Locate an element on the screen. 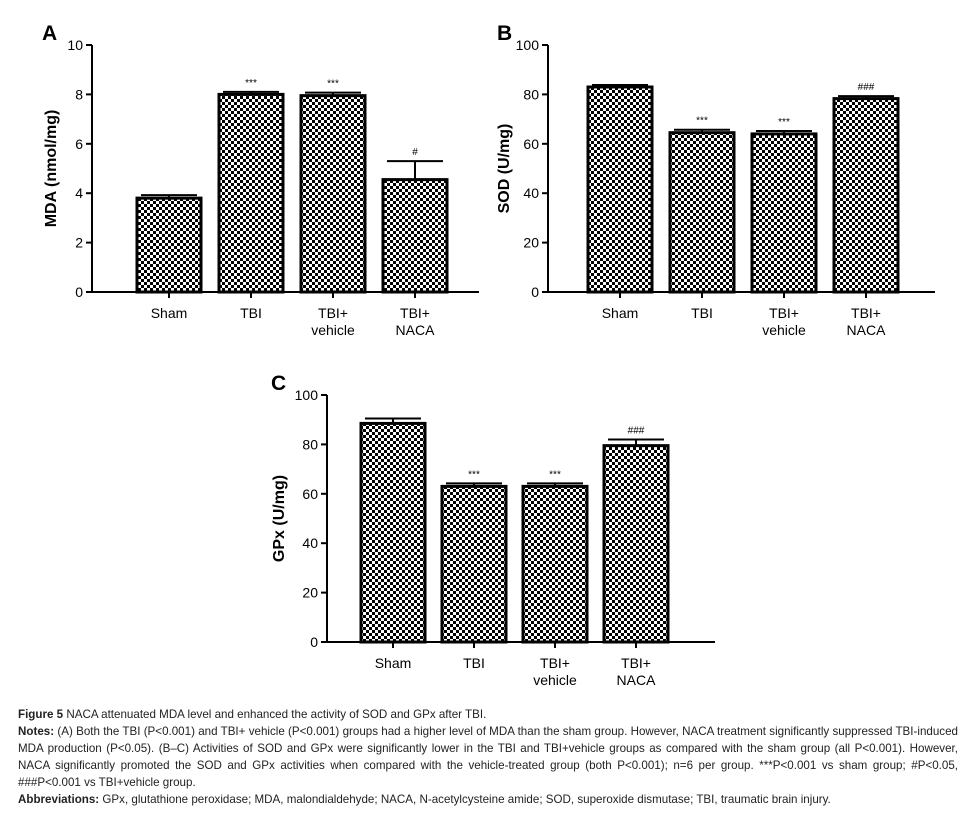  y-tick-label-b: 100 is located at coordinates (528, 45).